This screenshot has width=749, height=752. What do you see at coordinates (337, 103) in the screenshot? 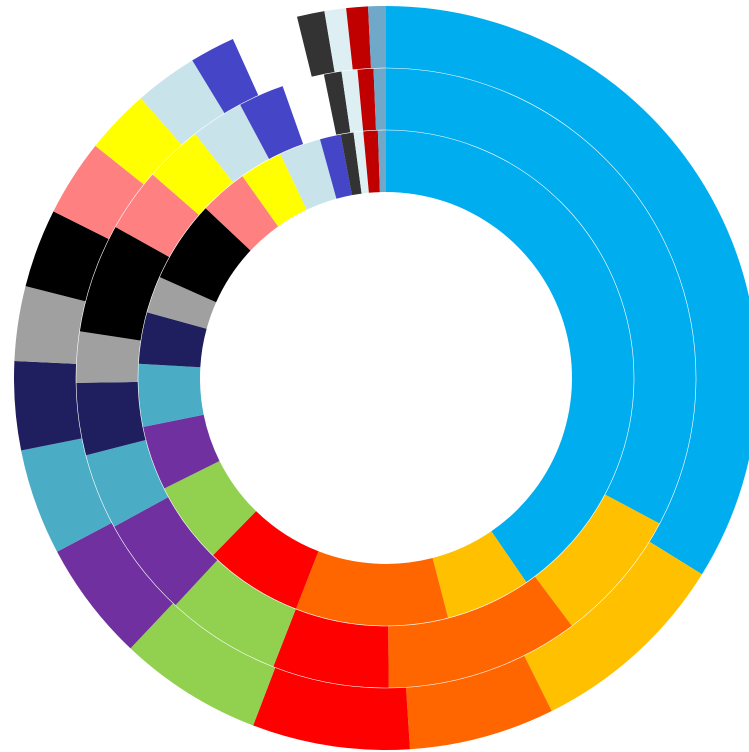
I see `slice-middle-dark-gray` at bounding box center [337, 103].